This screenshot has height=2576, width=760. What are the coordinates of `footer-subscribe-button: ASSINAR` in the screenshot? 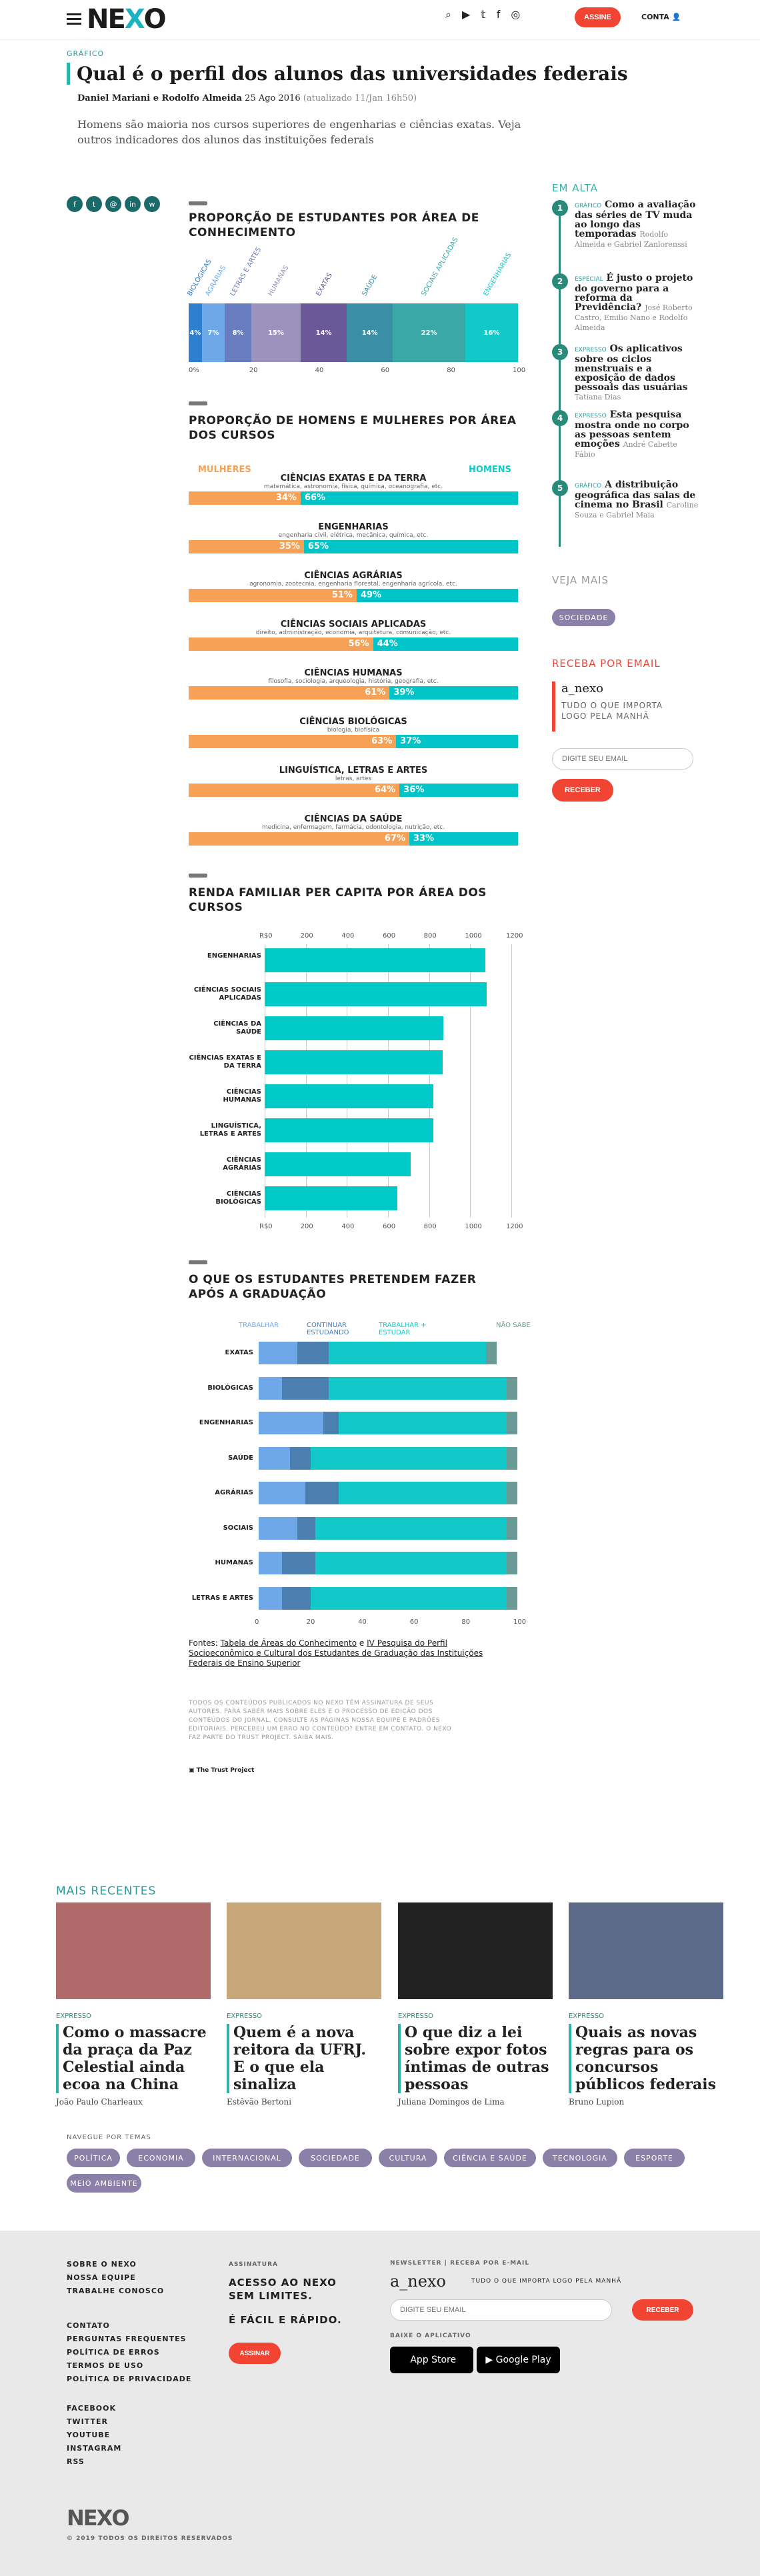 It's located at (255, 2353).